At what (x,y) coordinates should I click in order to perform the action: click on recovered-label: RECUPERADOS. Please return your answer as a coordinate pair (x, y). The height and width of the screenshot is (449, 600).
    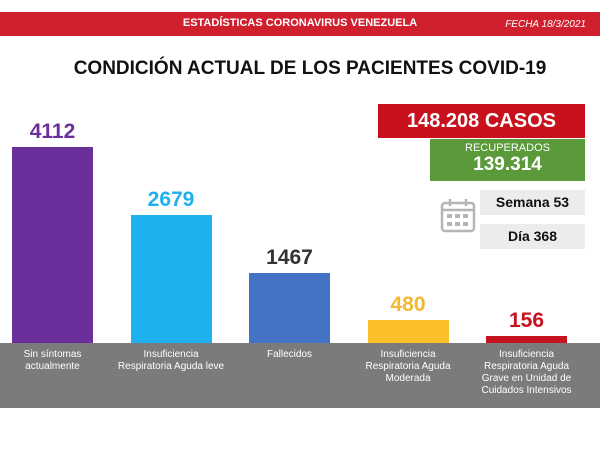
    Looking at the image, I should click on (507, 148).